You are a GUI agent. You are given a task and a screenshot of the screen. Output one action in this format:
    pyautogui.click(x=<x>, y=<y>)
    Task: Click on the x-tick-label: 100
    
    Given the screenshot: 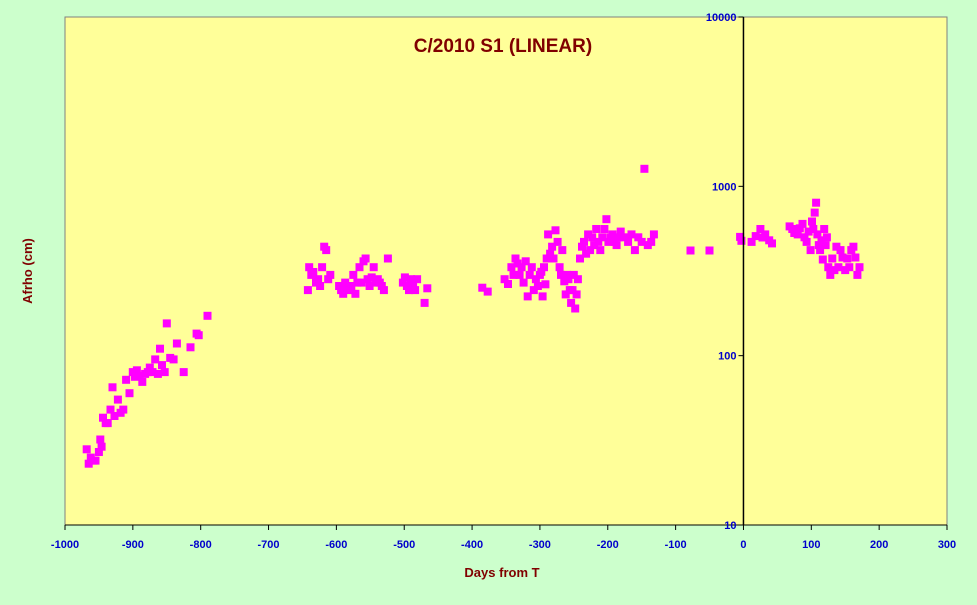 What is the action you would take?
    pyautogui.click(x=811, y=545)
    